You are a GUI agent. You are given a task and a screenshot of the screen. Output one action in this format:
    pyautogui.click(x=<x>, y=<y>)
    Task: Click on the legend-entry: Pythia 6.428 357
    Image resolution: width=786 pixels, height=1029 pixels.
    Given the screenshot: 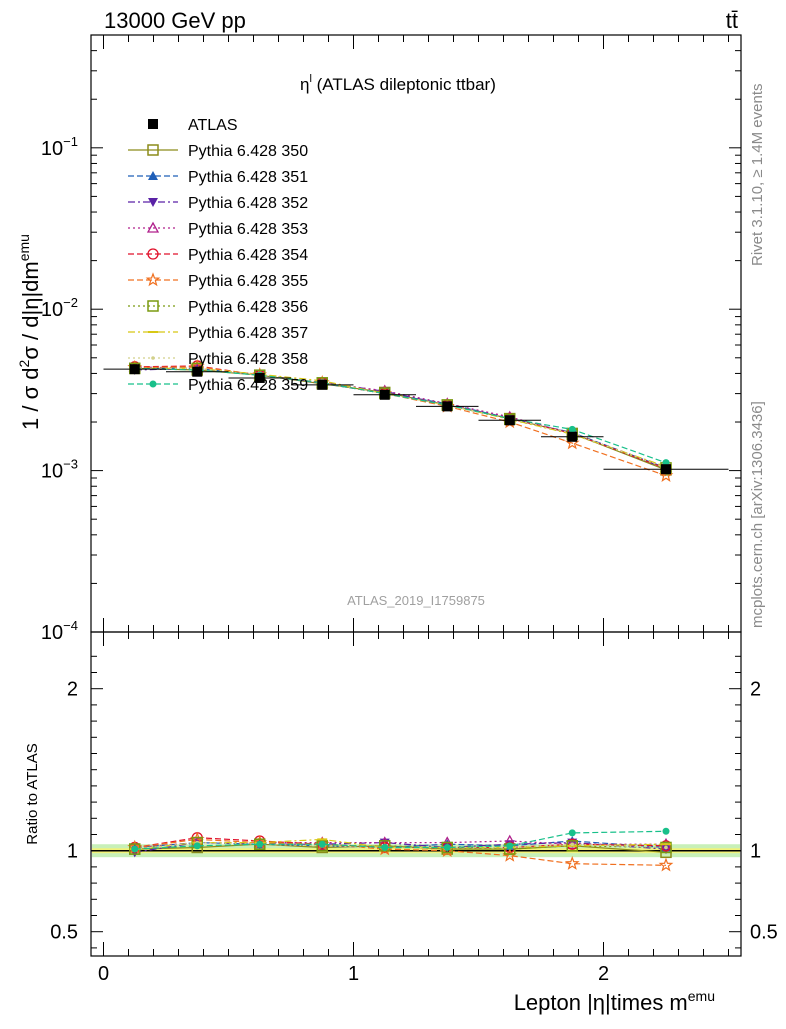 What is the action you would take?
    pyautogui.click(x=218, y=333)
    